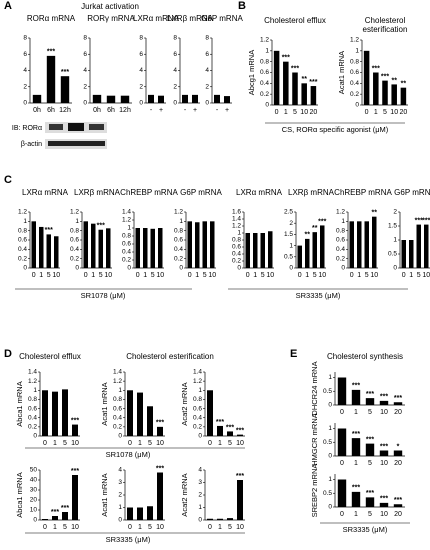 This screenshot has height=550, width=430. I want to click on y-tick-label: 8, so click(25, 38).